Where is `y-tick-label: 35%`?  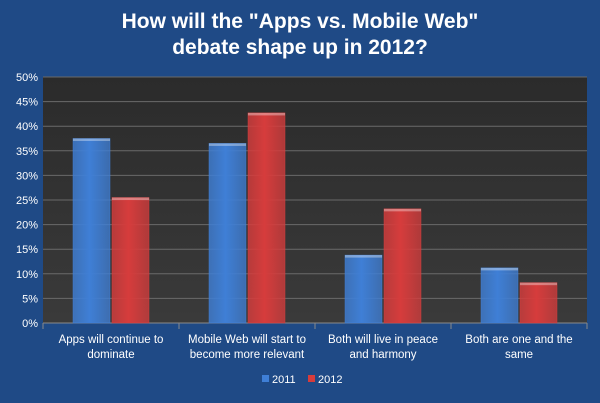 y-tick-label: 35% is located at coordinates (27, 152).